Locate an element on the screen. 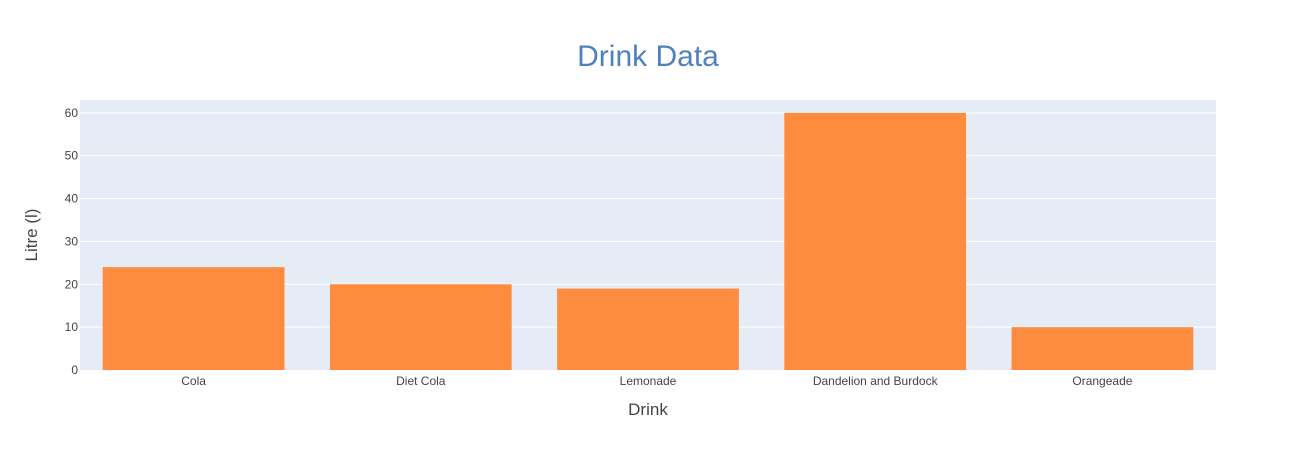  y-tick-label: 30 is located at coordinates (72, 241).